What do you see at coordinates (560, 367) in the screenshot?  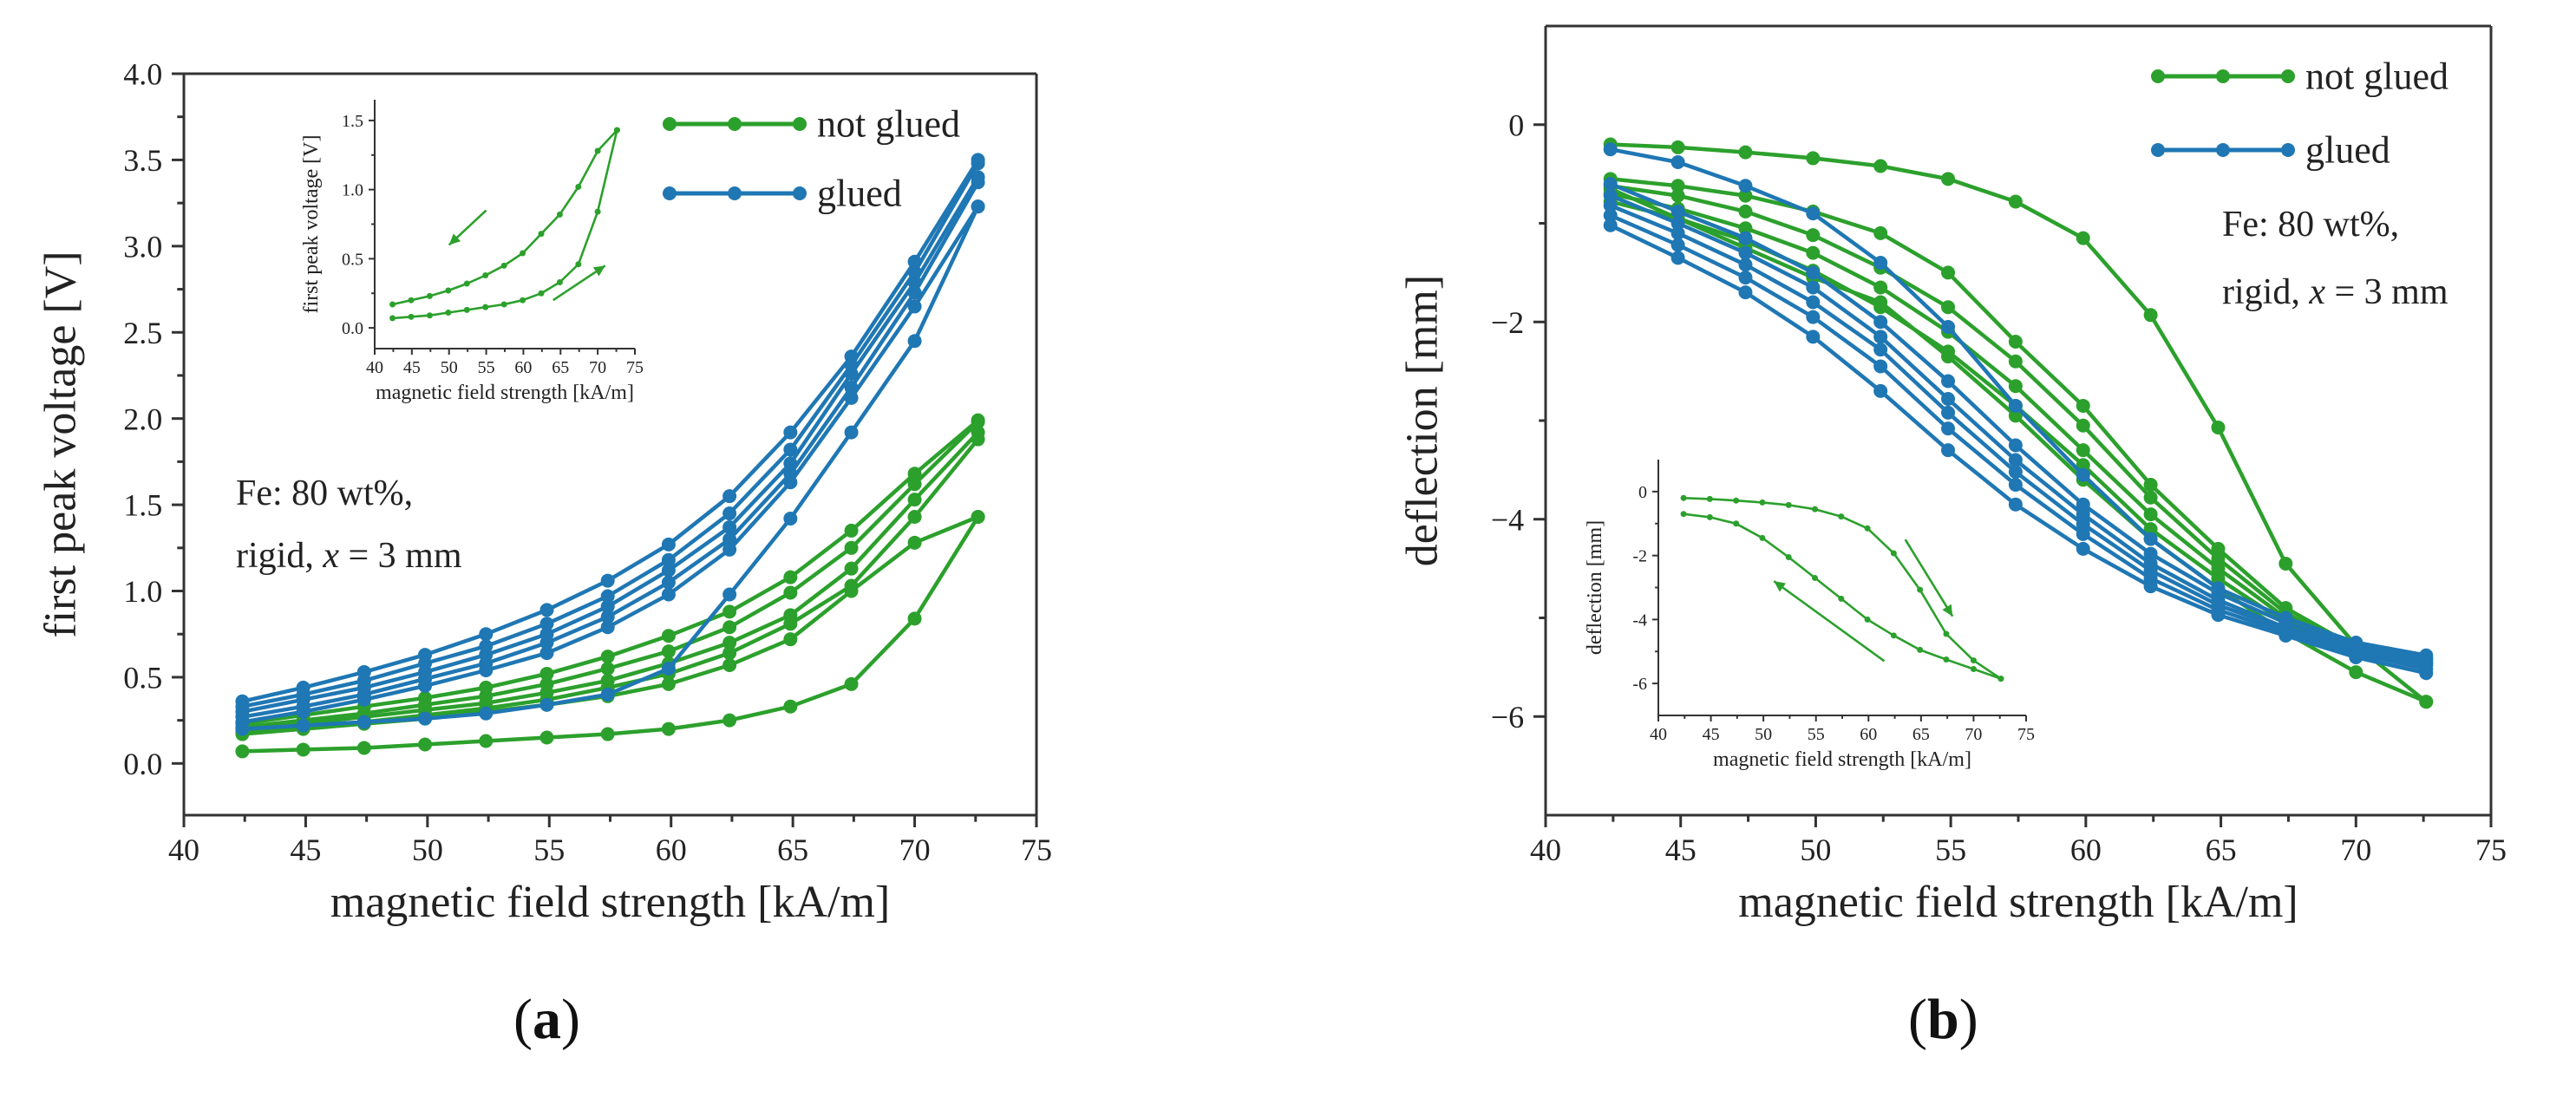 I see `chart-a-inset-x-tick-label: 65` at bounding box center [560, 367].